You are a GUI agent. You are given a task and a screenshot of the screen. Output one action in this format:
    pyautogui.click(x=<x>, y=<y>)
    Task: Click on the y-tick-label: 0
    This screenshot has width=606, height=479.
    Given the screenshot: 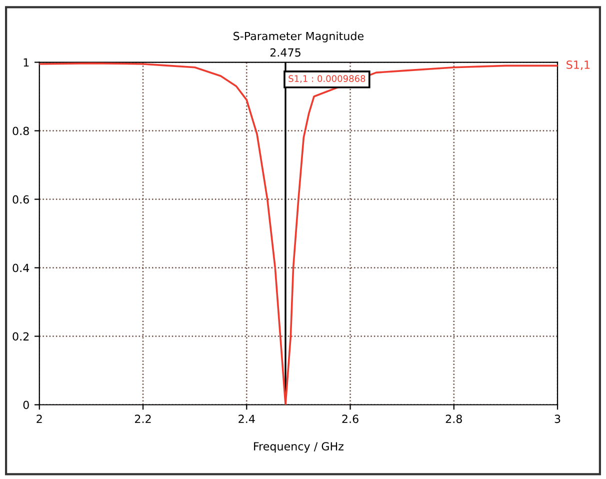 What is the action you would take?
    pyautogui.click(x=26, y=405)
    